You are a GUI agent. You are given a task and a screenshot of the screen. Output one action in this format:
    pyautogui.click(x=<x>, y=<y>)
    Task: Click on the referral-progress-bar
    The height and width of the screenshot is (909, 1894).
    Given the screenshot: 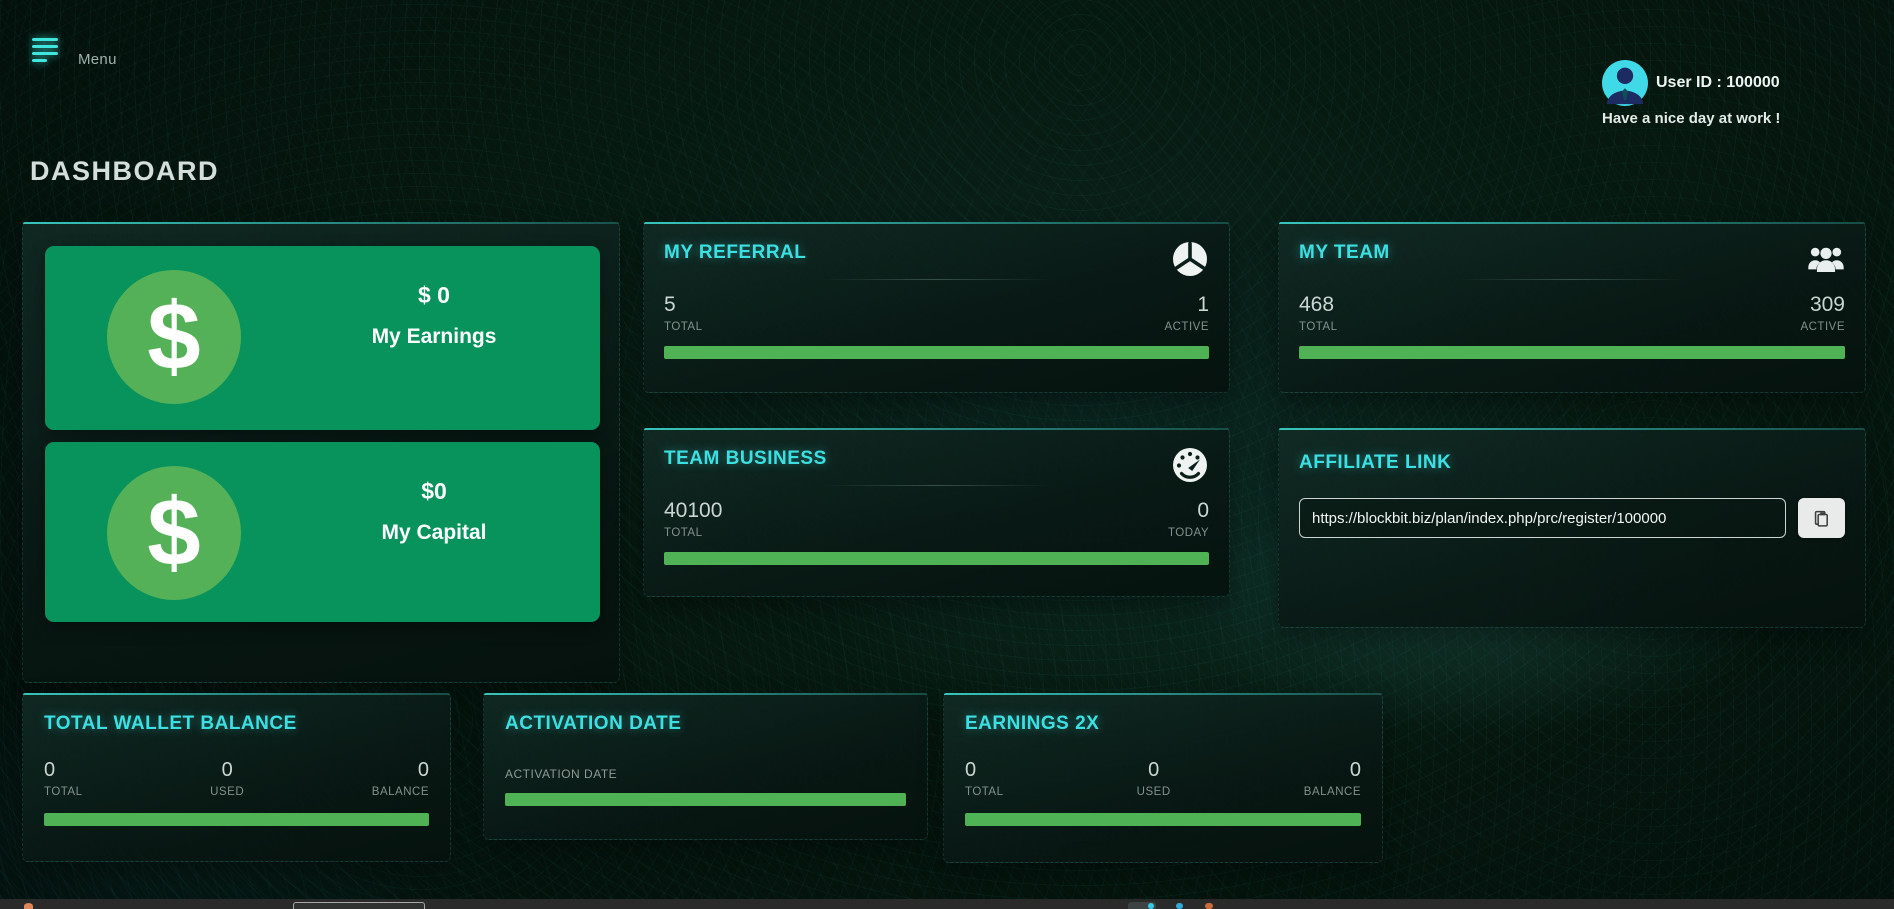 What is the action you would take?
    pyautogui.click(x=936, y=352)
    